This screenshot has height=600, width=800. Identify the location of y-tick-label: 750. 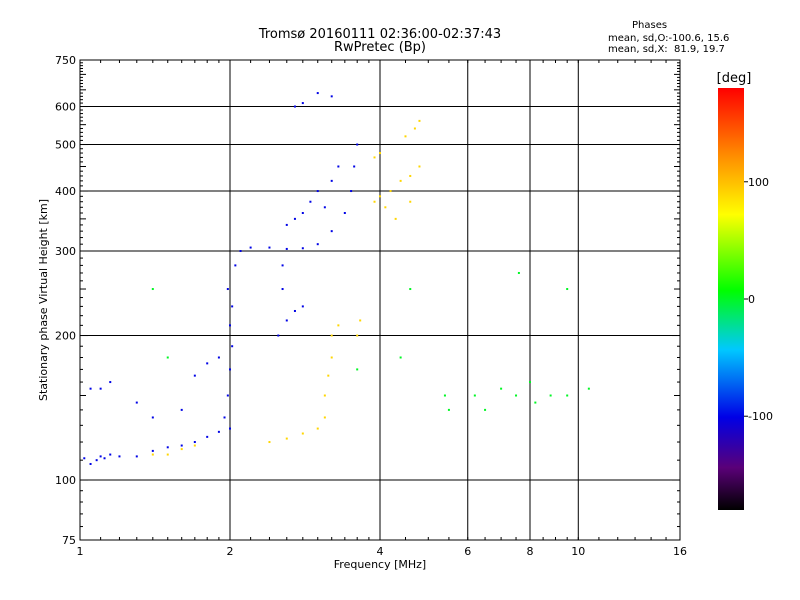
(65, 60).